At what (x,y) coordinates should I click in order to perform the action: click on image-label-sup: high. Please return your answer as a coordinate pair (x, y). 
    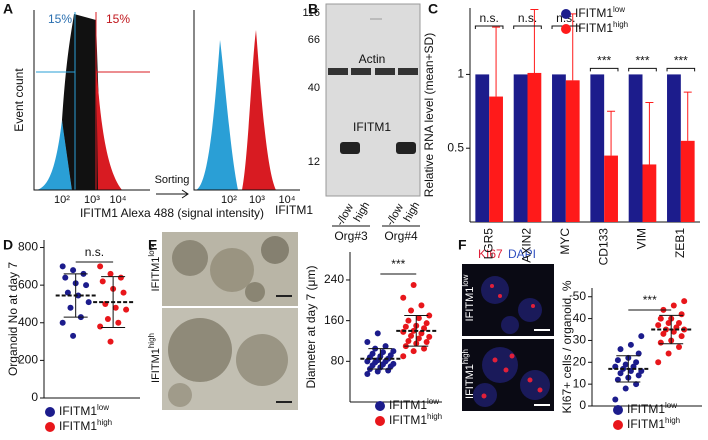
    Looking at the image, I should click on (465, 356).